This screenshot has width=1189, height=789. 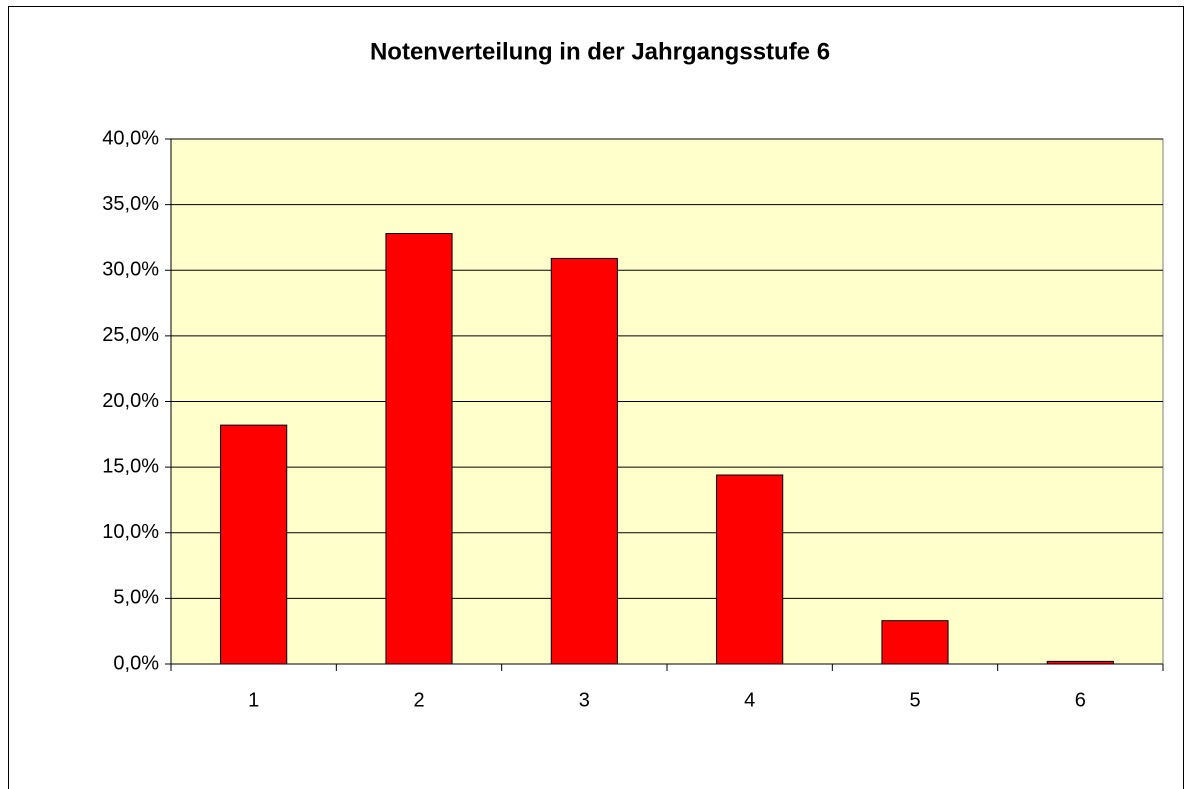 What do you see at coordinates (130, 270) in the screenshot?
I see `y-tick-label: 30,0%` at bounding box center [130, 270].